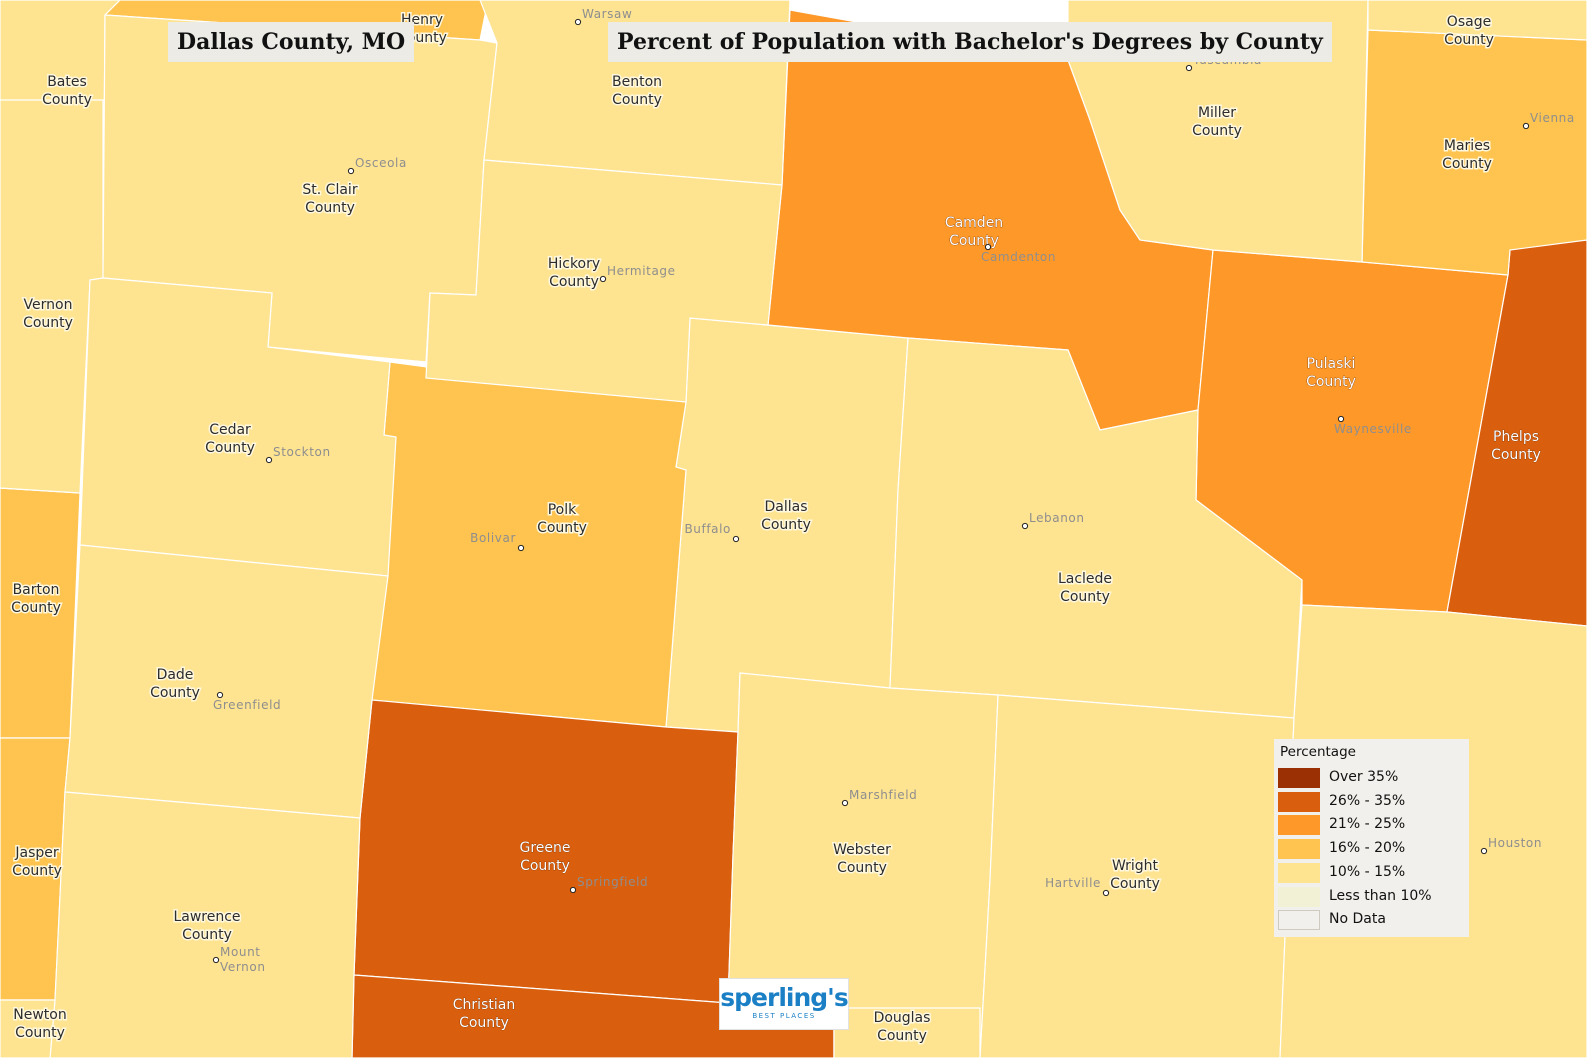  I want to click on city-springfield: Springfield, so click(608, 884).